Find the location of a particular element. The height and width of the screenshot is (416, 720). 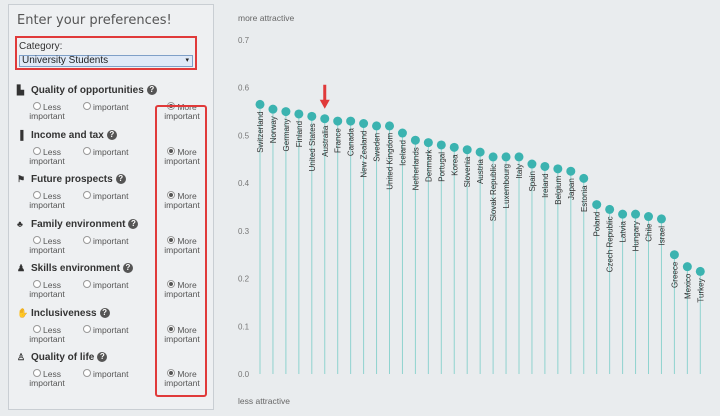

country-label: Turkey is located at coordinates (700, 290).